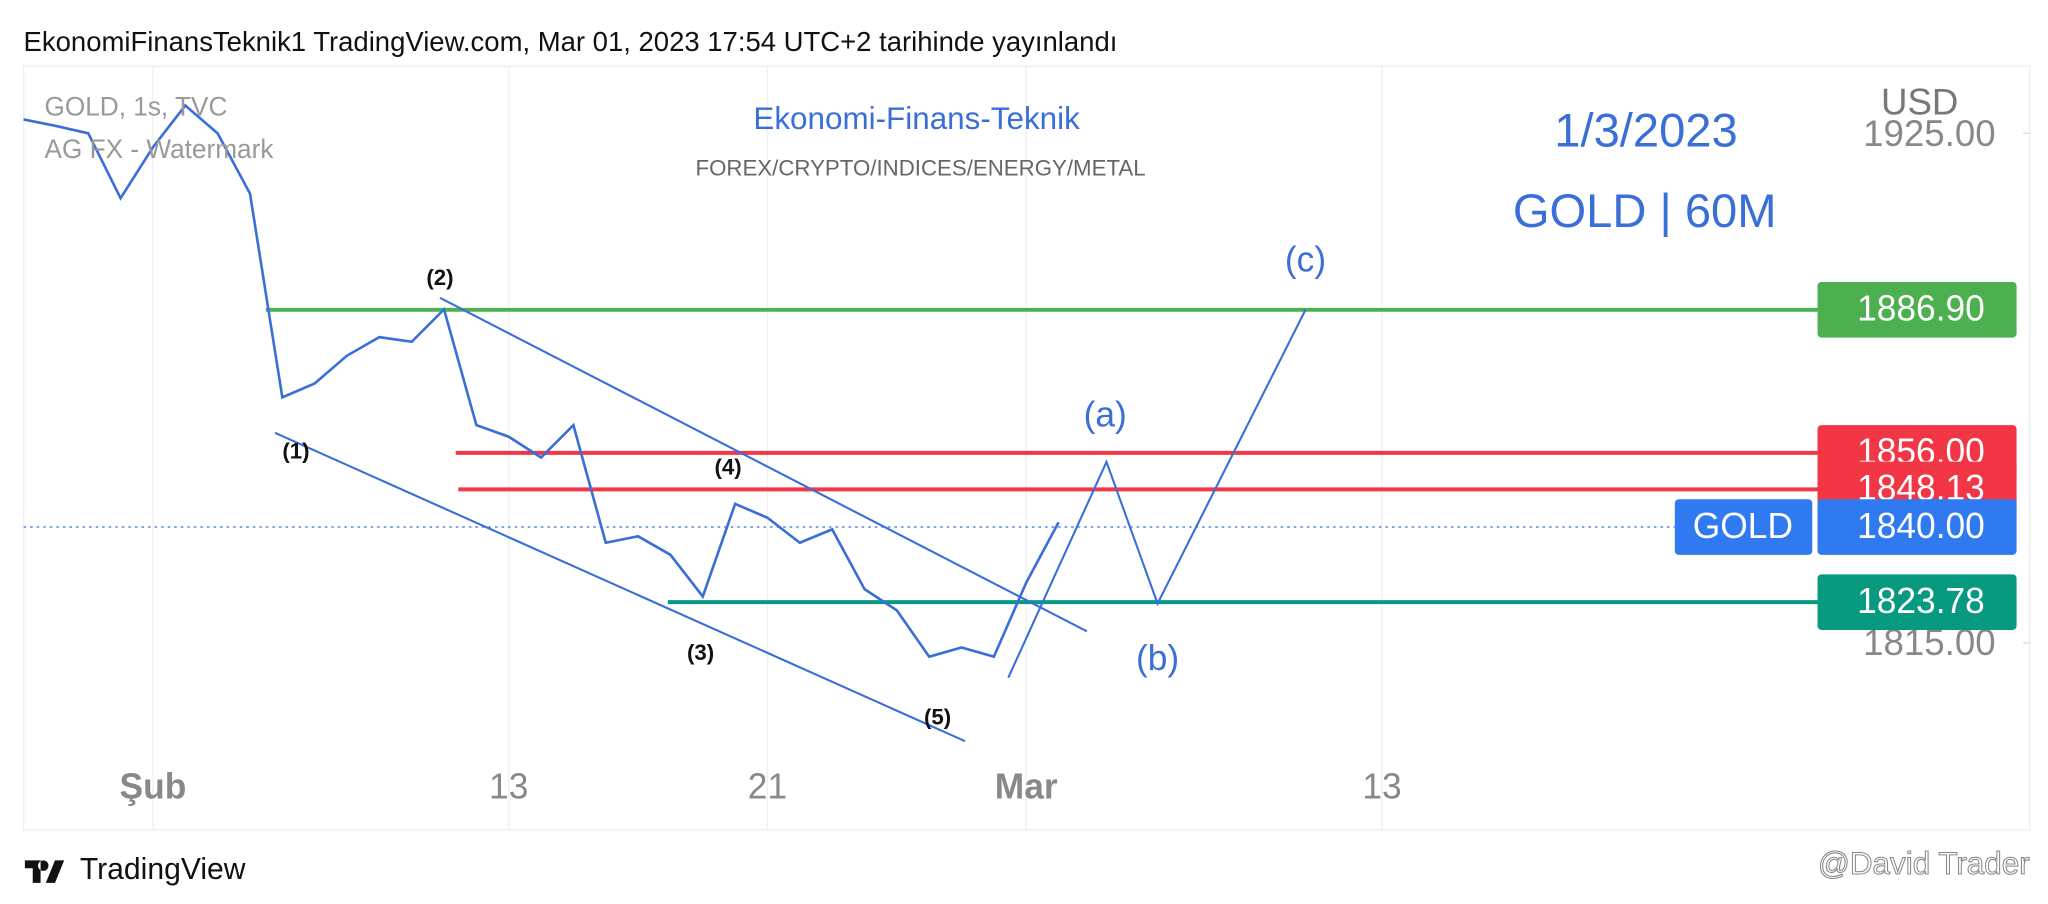 The image size is (2048, 904). Describe the element at coordinates (1026, 786) in the screenshot. I see `x-tick-label: Mar` at that location.